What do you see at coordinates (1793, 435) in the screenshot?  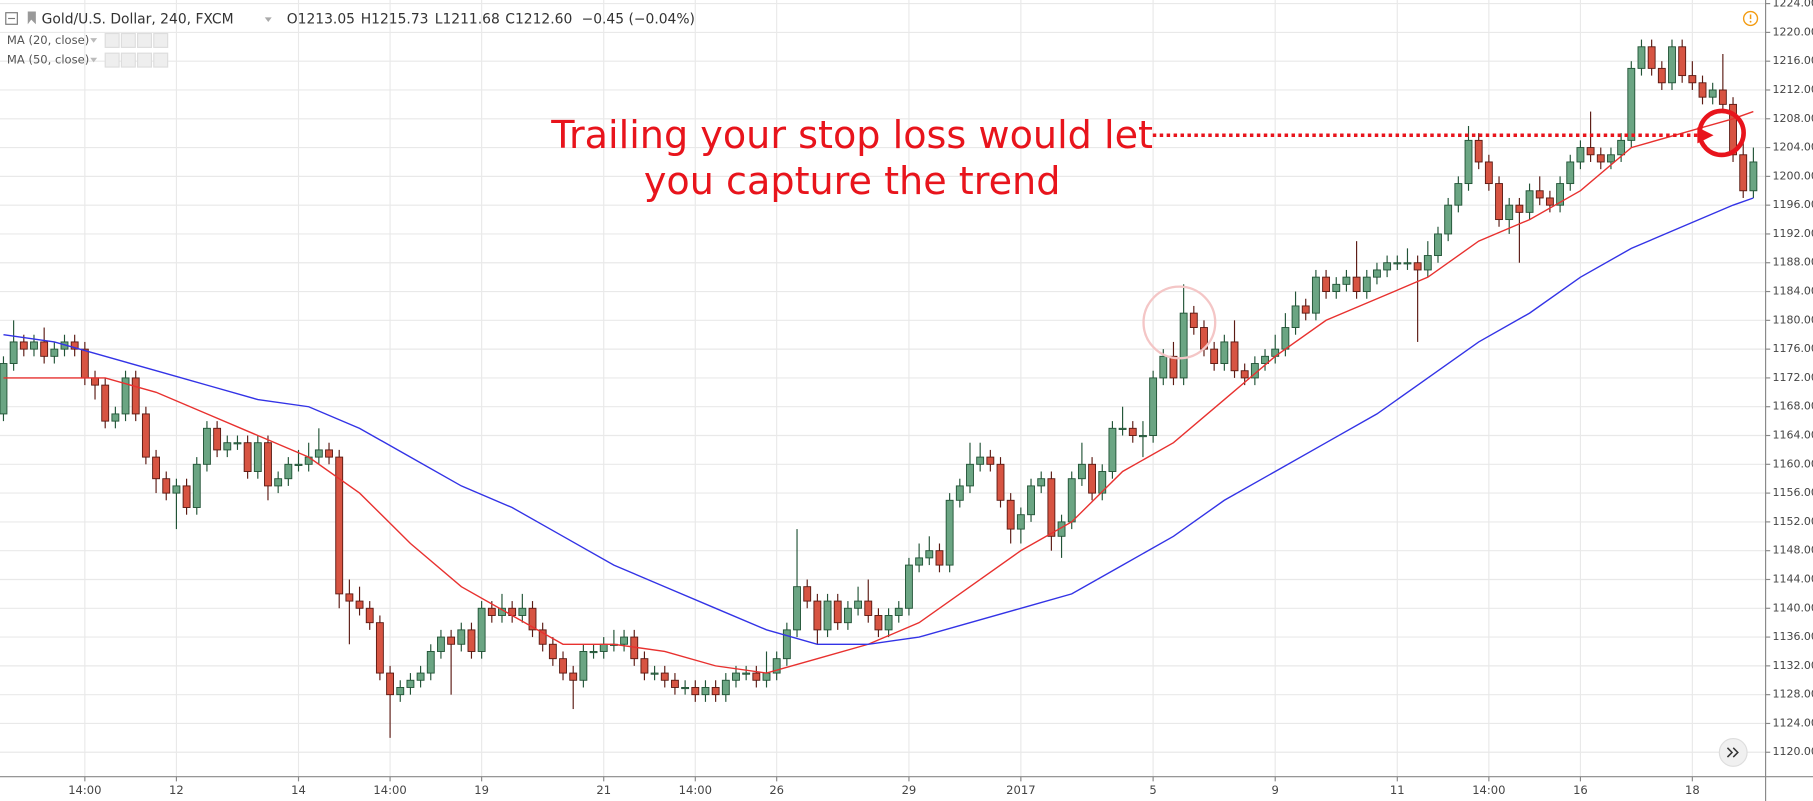 I see `y-tick-label: 1164.00` at bounding box center [1793, 435].